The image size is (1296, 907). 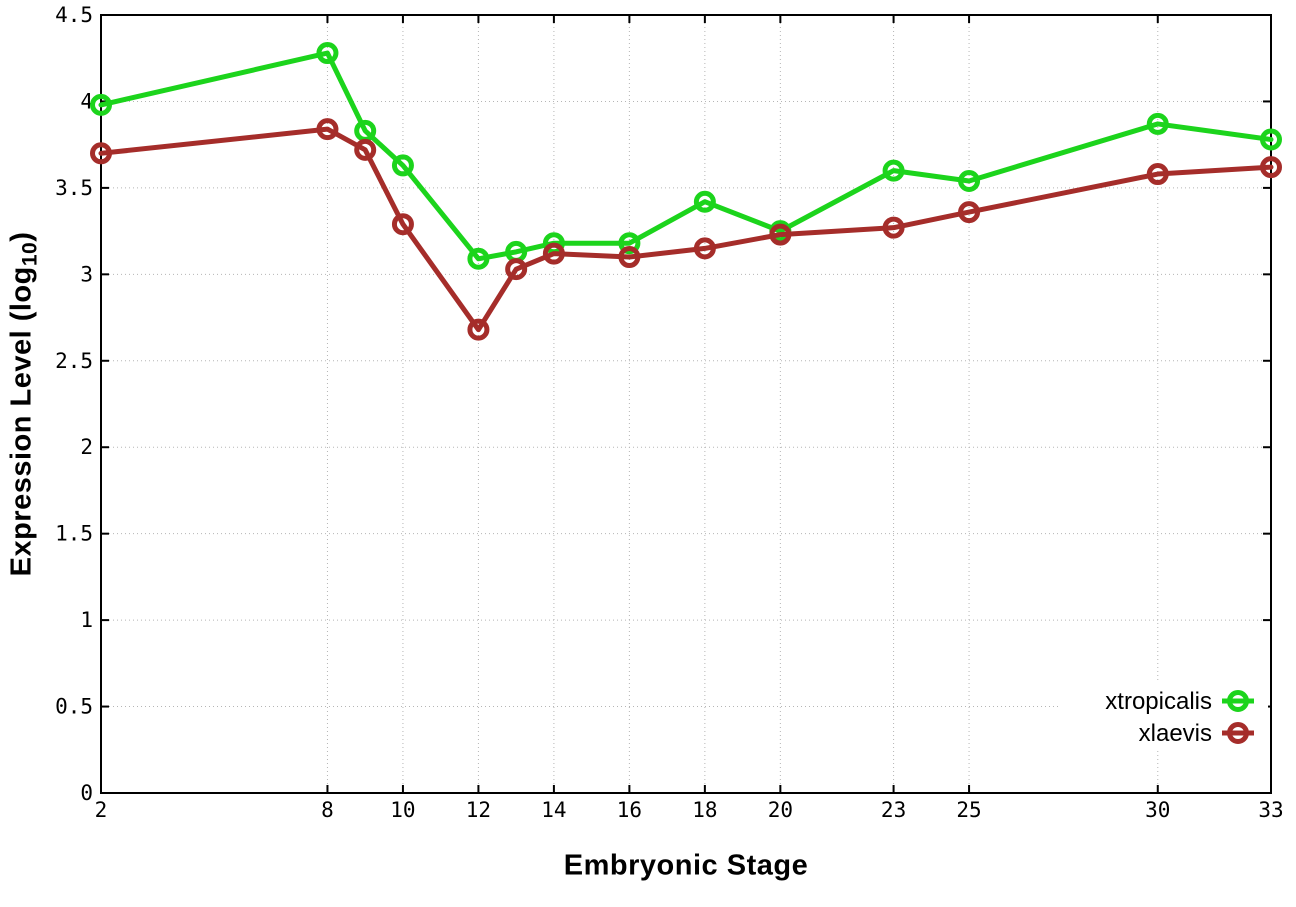 I want to click on x-tick-label: 10, so click(x=402, y=810).